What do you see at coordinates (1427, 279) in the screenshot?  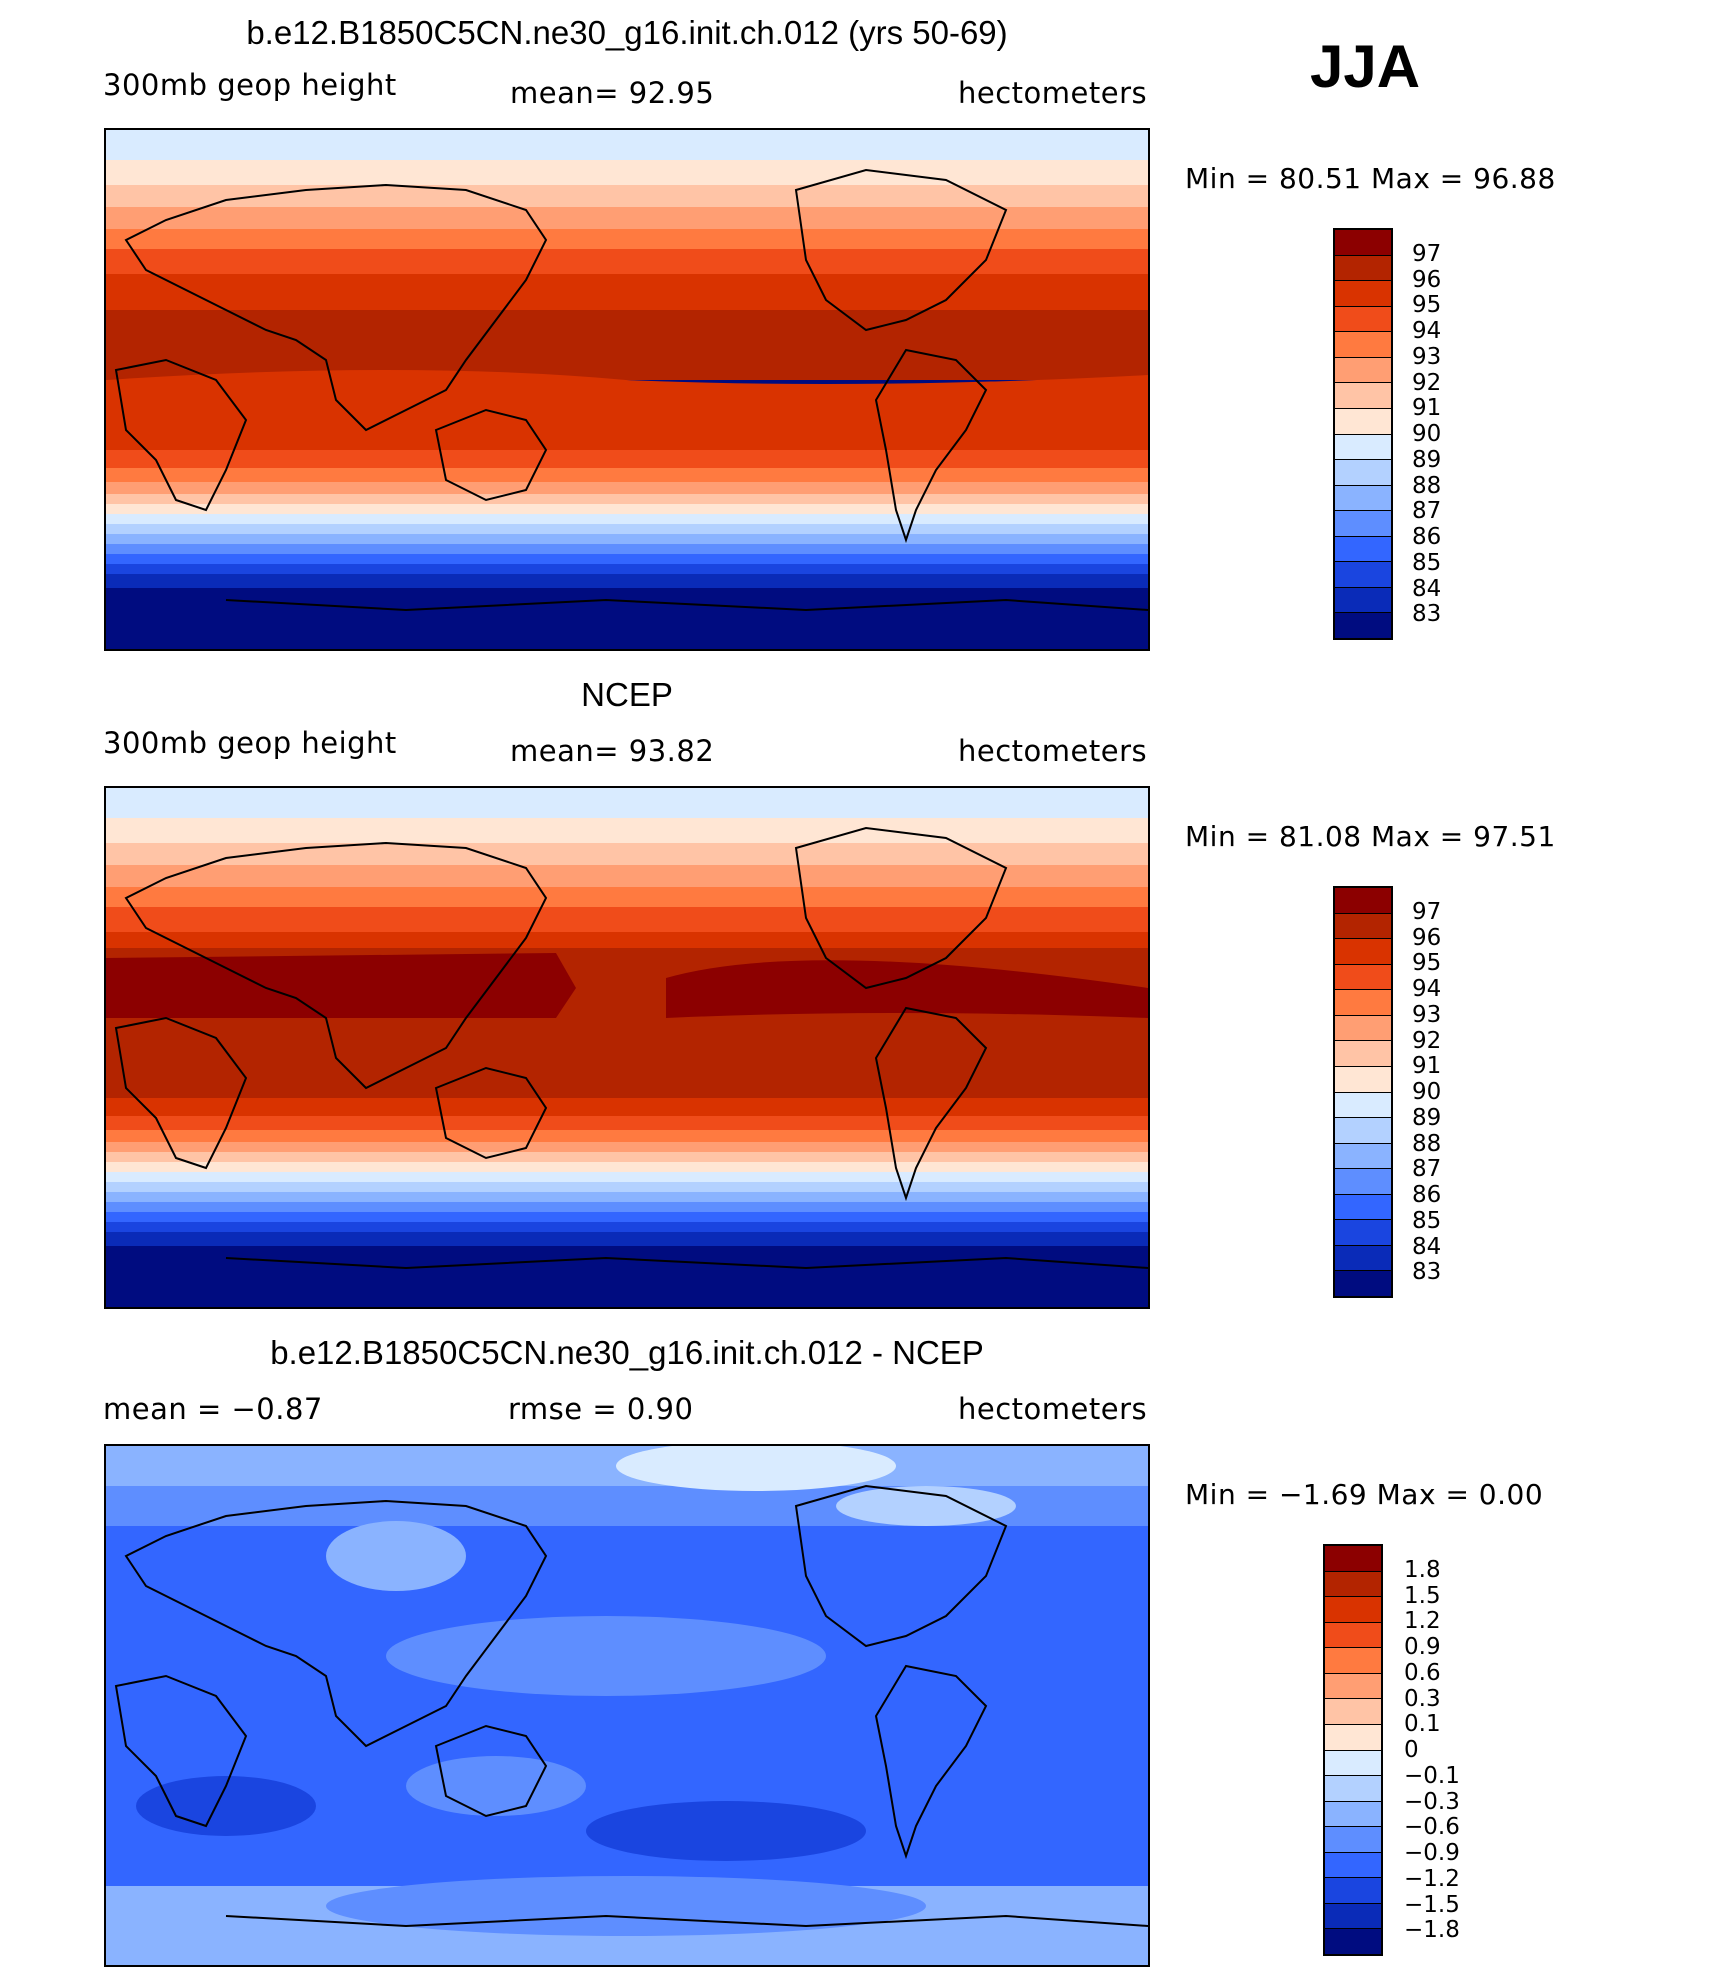 I see `colorbar-label: 96` at bounding box center [1427, 279].